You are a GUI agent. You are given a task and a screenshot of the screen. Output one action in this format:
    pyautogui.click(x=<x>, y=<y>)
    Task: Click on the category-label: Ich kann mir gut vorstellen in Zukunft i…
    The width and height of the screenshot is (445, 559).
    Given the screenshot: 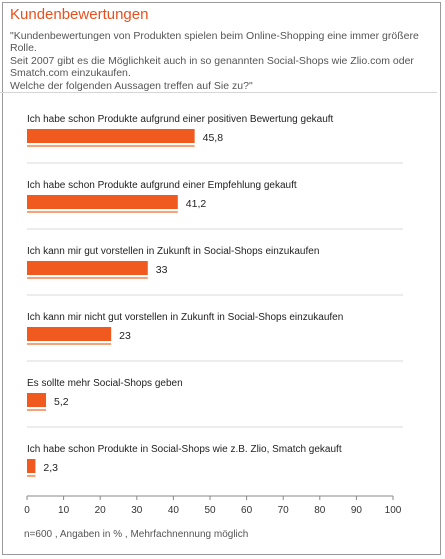 What is the action you would take?
    pyautogui.click(x=173, y=251)
    